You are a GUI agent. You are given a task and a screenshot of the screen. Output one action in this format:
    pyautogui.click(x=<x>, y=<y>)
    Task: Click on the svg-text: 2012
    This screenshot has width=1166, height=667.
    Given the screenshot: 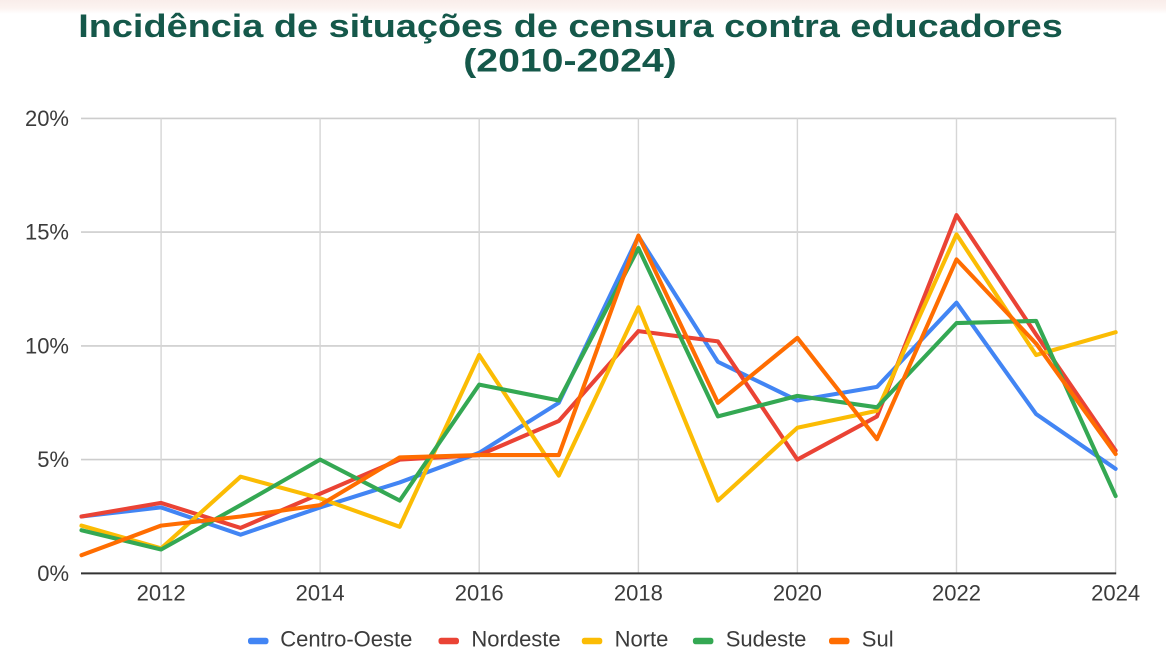 What is the action you would take?
    pyautogui.click(x=161, y=592)
    